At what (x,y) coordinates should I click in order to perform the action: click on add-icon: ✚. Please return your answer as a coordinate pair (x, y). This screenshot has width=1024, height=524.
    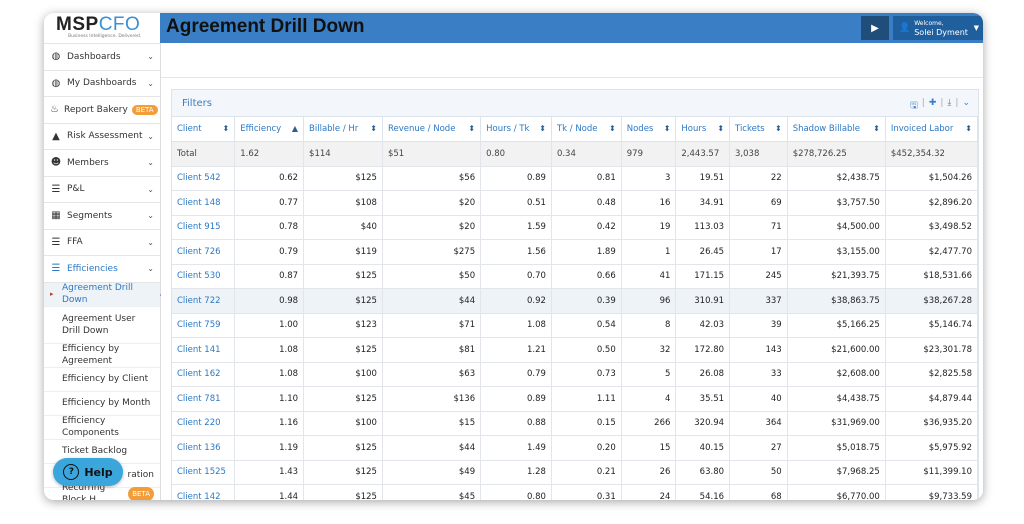
    Looking at the image, I should click on (932, 103).